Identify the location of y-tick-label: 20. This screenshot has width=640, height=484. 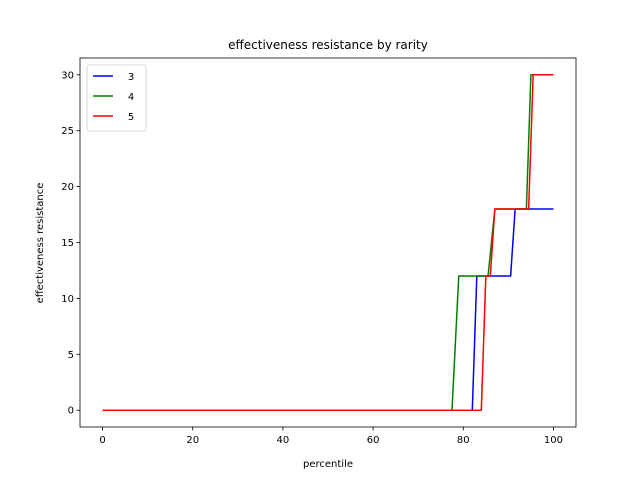
(67, 187).